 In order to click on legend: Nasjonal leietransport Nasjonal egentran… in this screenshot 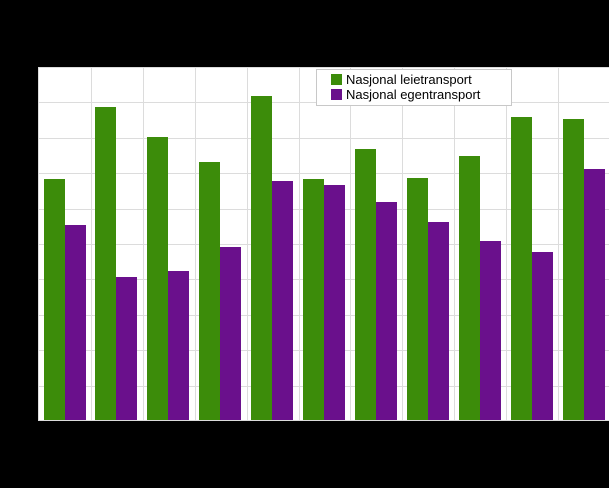, I will do `click(414, 87)`.